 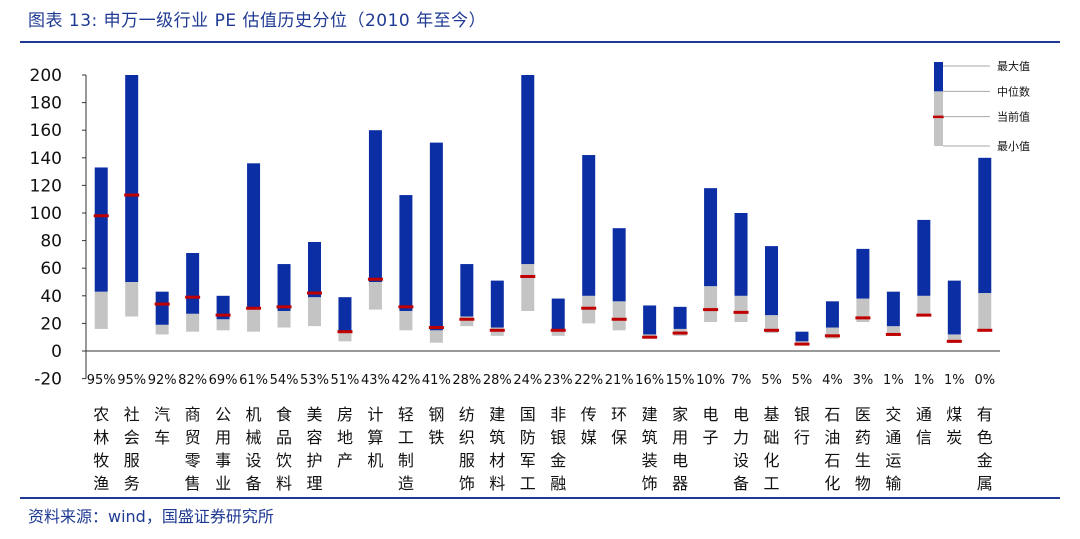 I want to click on category-label: 房地产, so click(x=345, y=437).